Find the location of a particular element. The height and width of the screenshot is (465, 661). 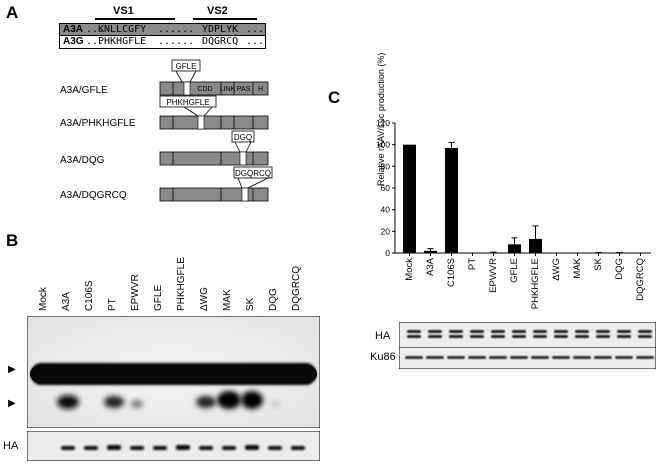

panel-letter-a: A is located at coordinates (12, 12).